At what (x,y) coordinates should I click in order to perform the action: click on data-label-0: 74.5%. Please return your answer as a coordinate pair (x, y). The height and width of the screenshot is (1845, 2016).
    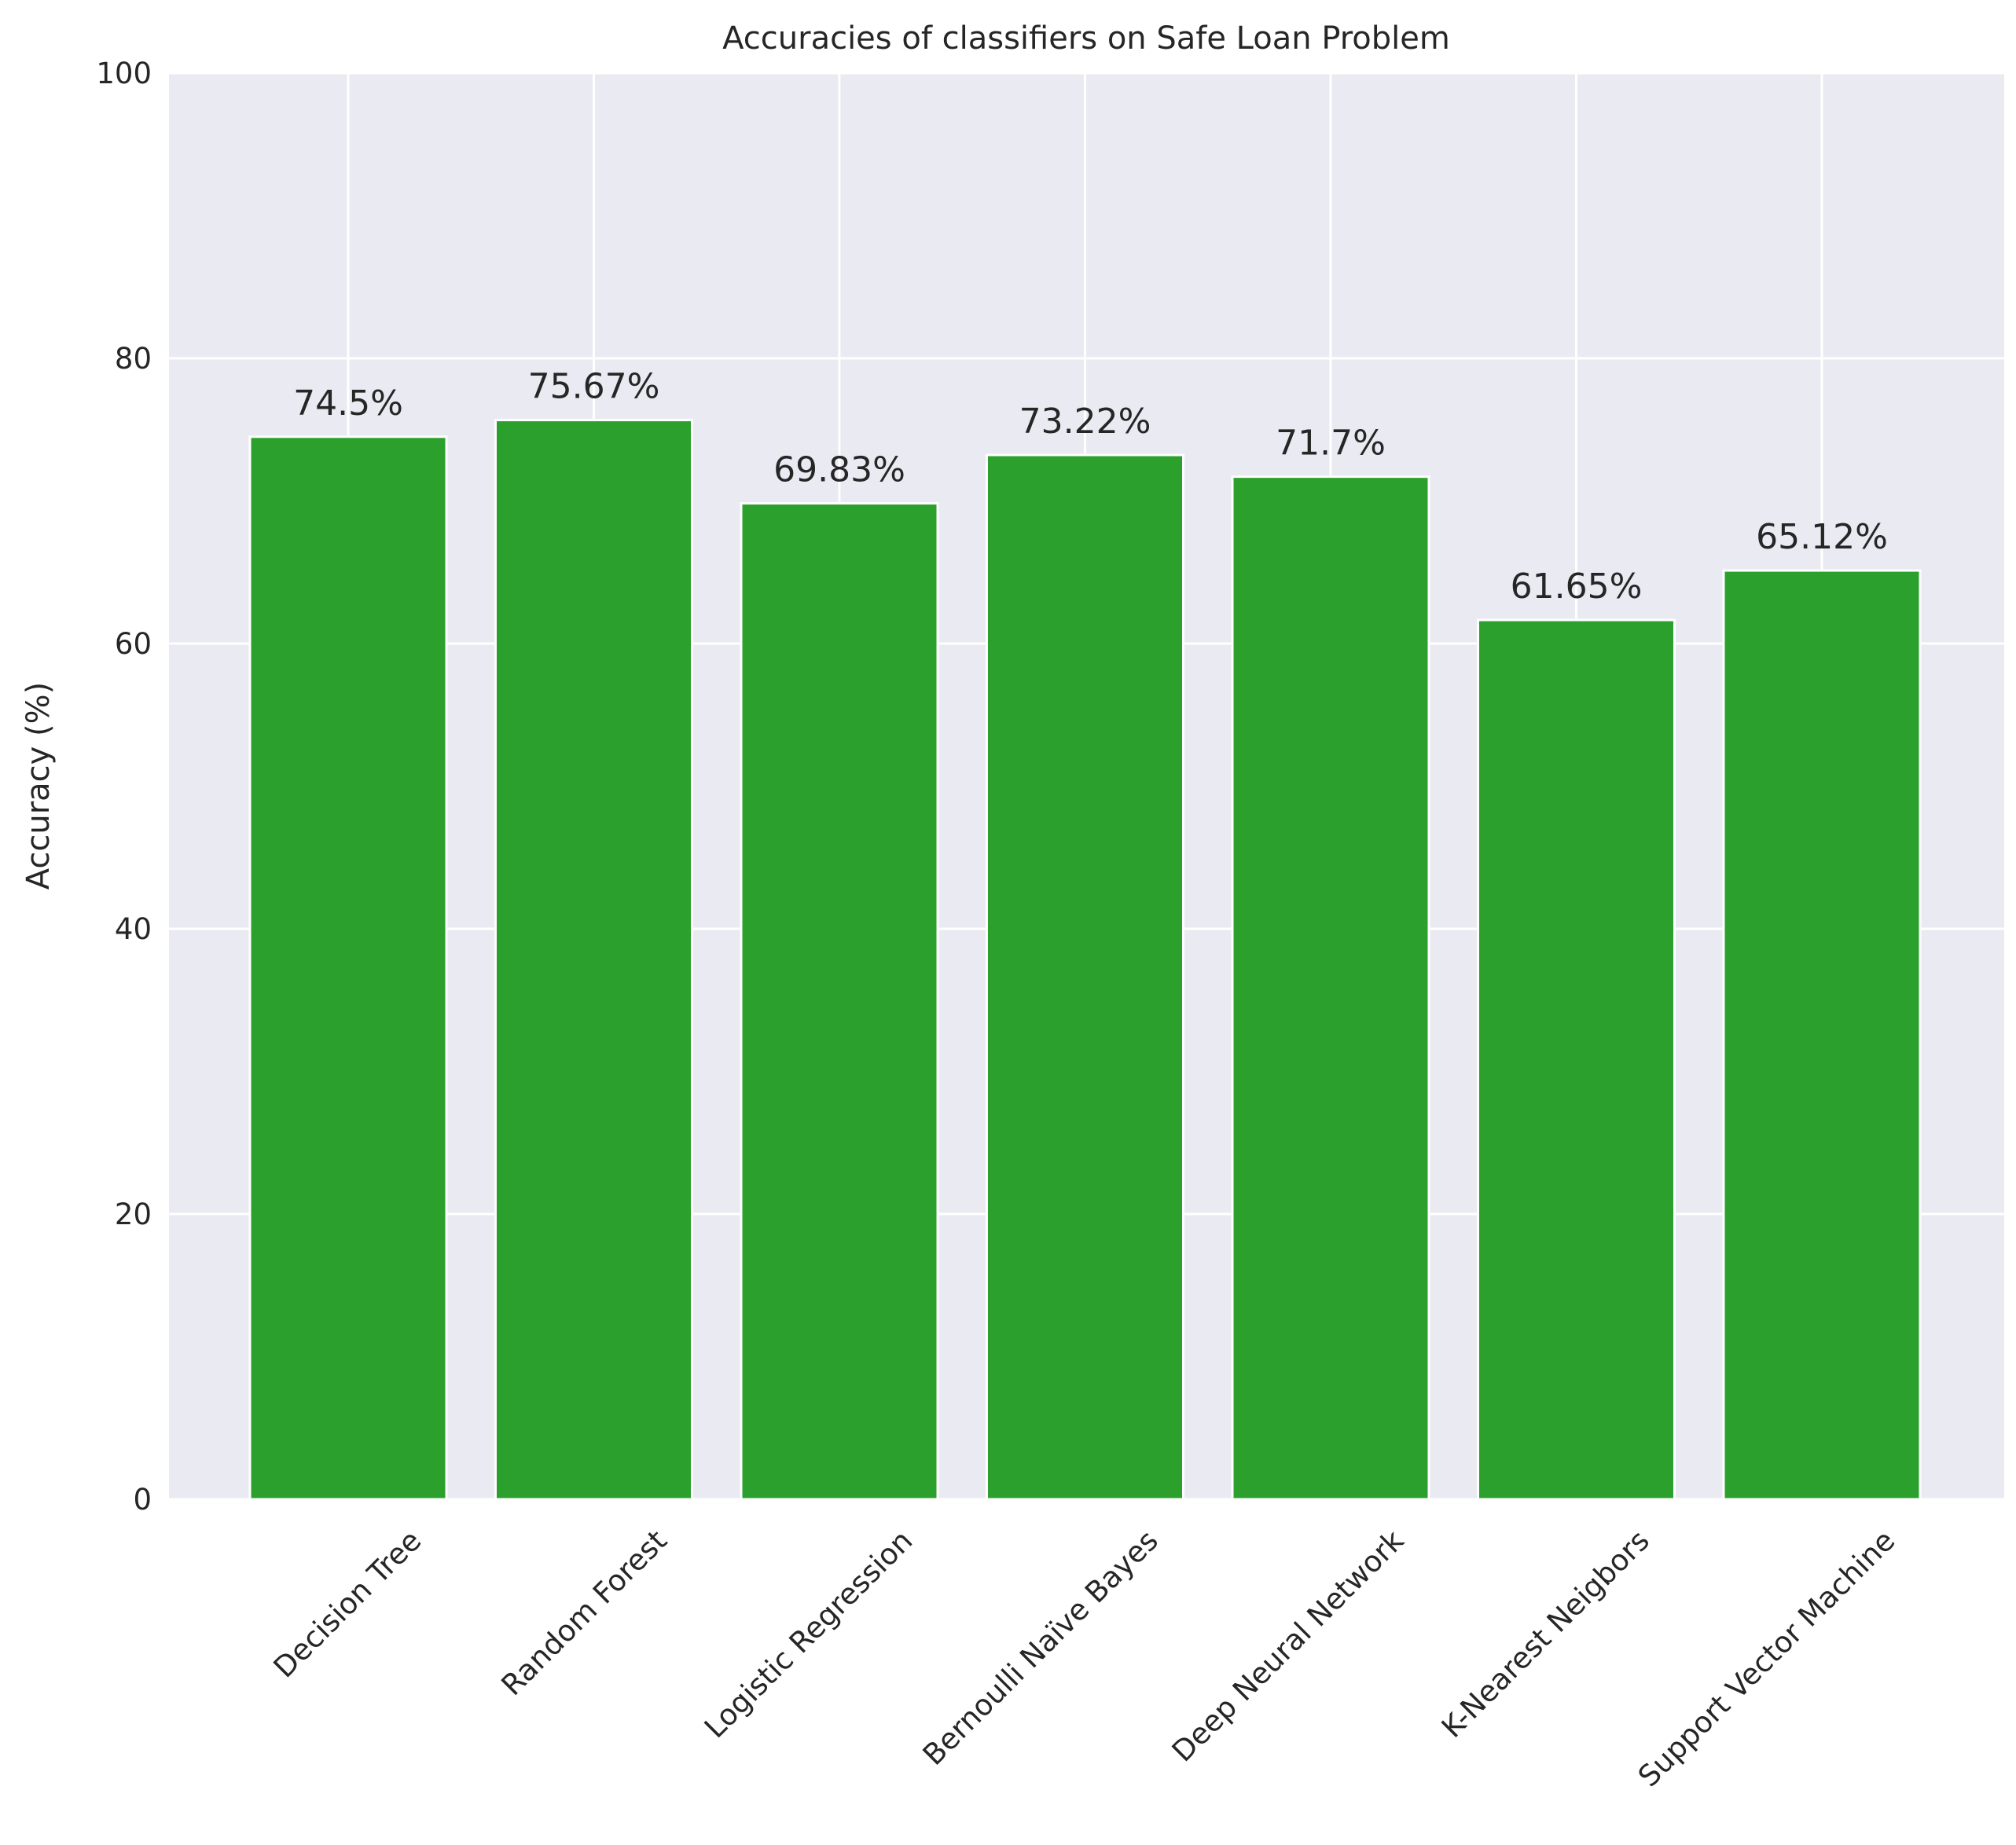
    Looking at the image, I should click on (348, 403).